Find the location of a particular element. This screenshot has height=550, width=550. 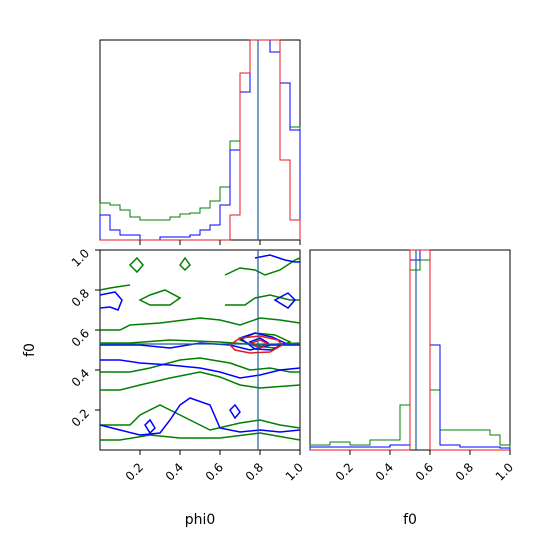

phi0-hist-blue-series is located at coordinates (200, 140).